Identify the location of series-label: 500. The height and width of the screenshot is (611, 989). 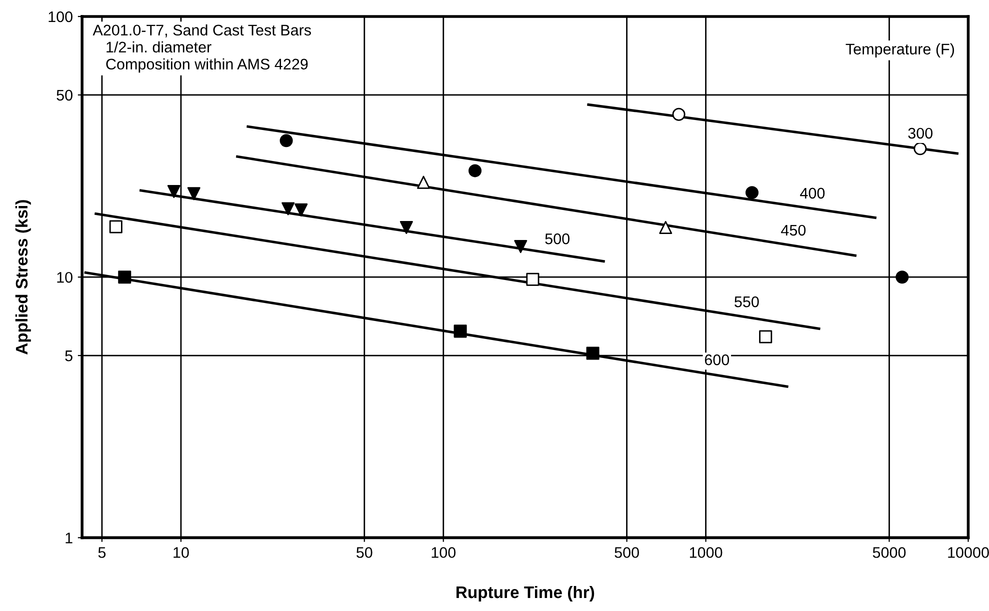
(557, 238).